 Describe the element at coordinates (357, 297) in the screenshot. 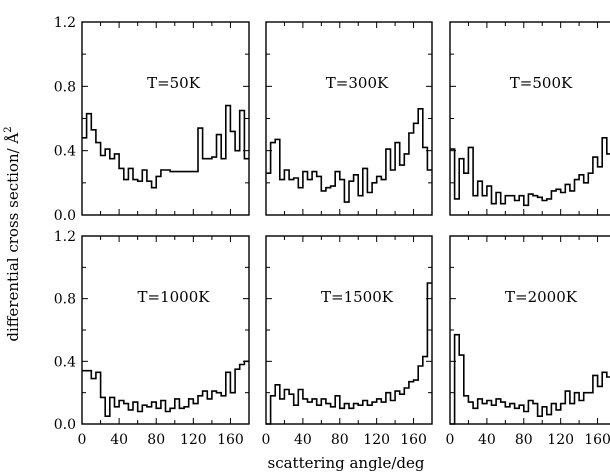

I see `panel-title: T=1500K` at that location.